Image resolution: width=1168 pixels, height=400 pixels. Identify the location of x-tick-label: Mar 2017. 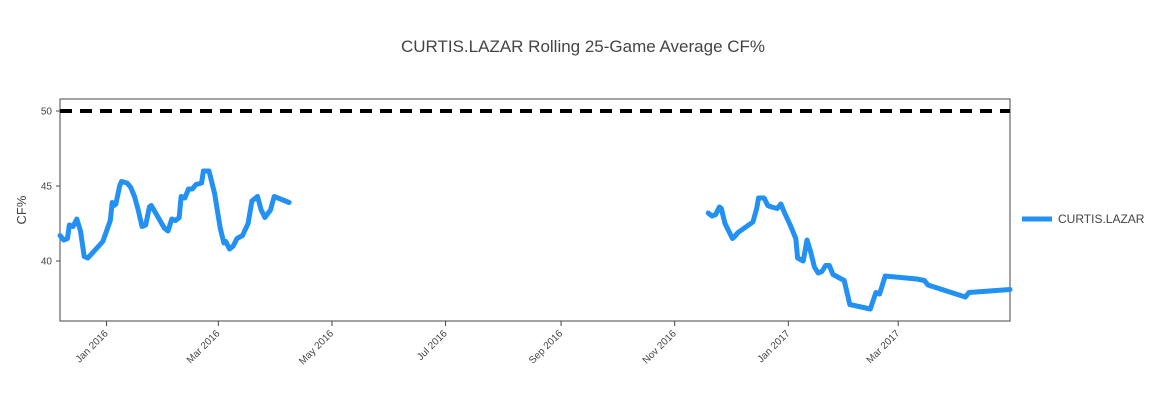
(884, 347).